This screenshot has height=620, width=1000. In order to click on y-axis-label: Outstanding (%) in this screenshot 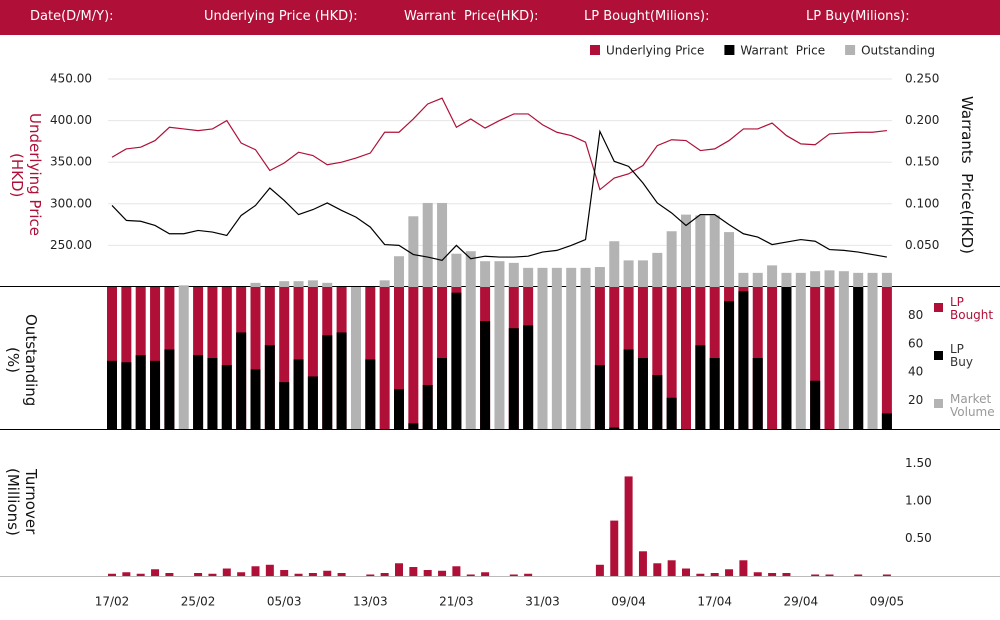, I will do `click(22, 362)`.